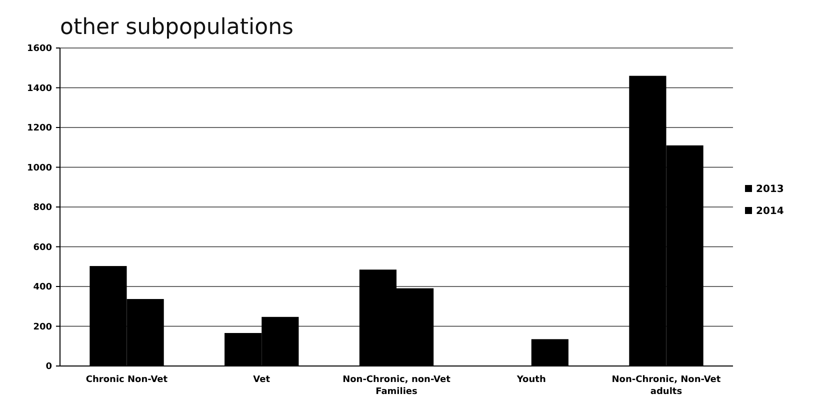 The image size is (819, 413). What do you see at coordinates (667, 386) in the screenshot?
I see `x-tick-label: Non-Chronic, Non-Vet adults` at bounding box center [667, 386].